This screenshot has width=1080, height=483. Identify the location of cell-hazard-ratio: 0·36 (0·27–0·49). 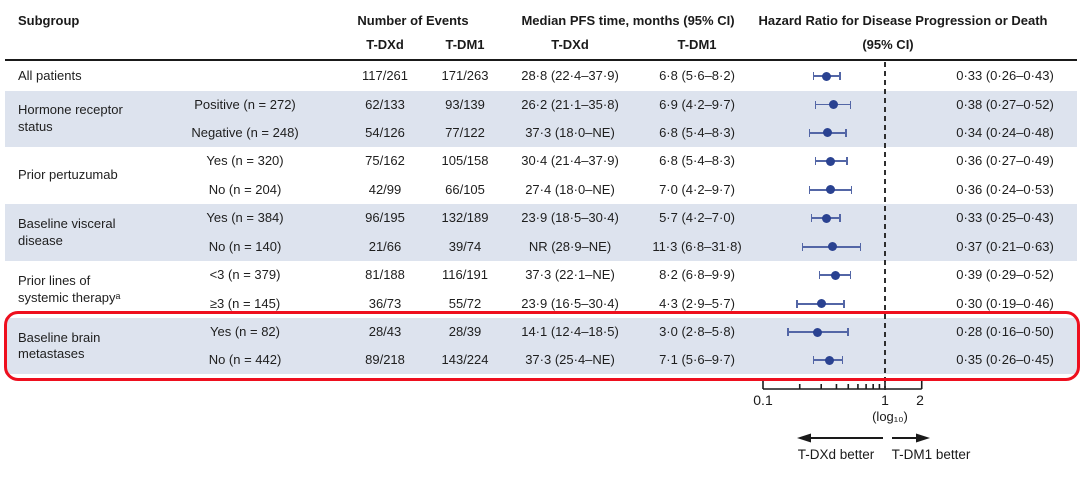
(1005, 161).